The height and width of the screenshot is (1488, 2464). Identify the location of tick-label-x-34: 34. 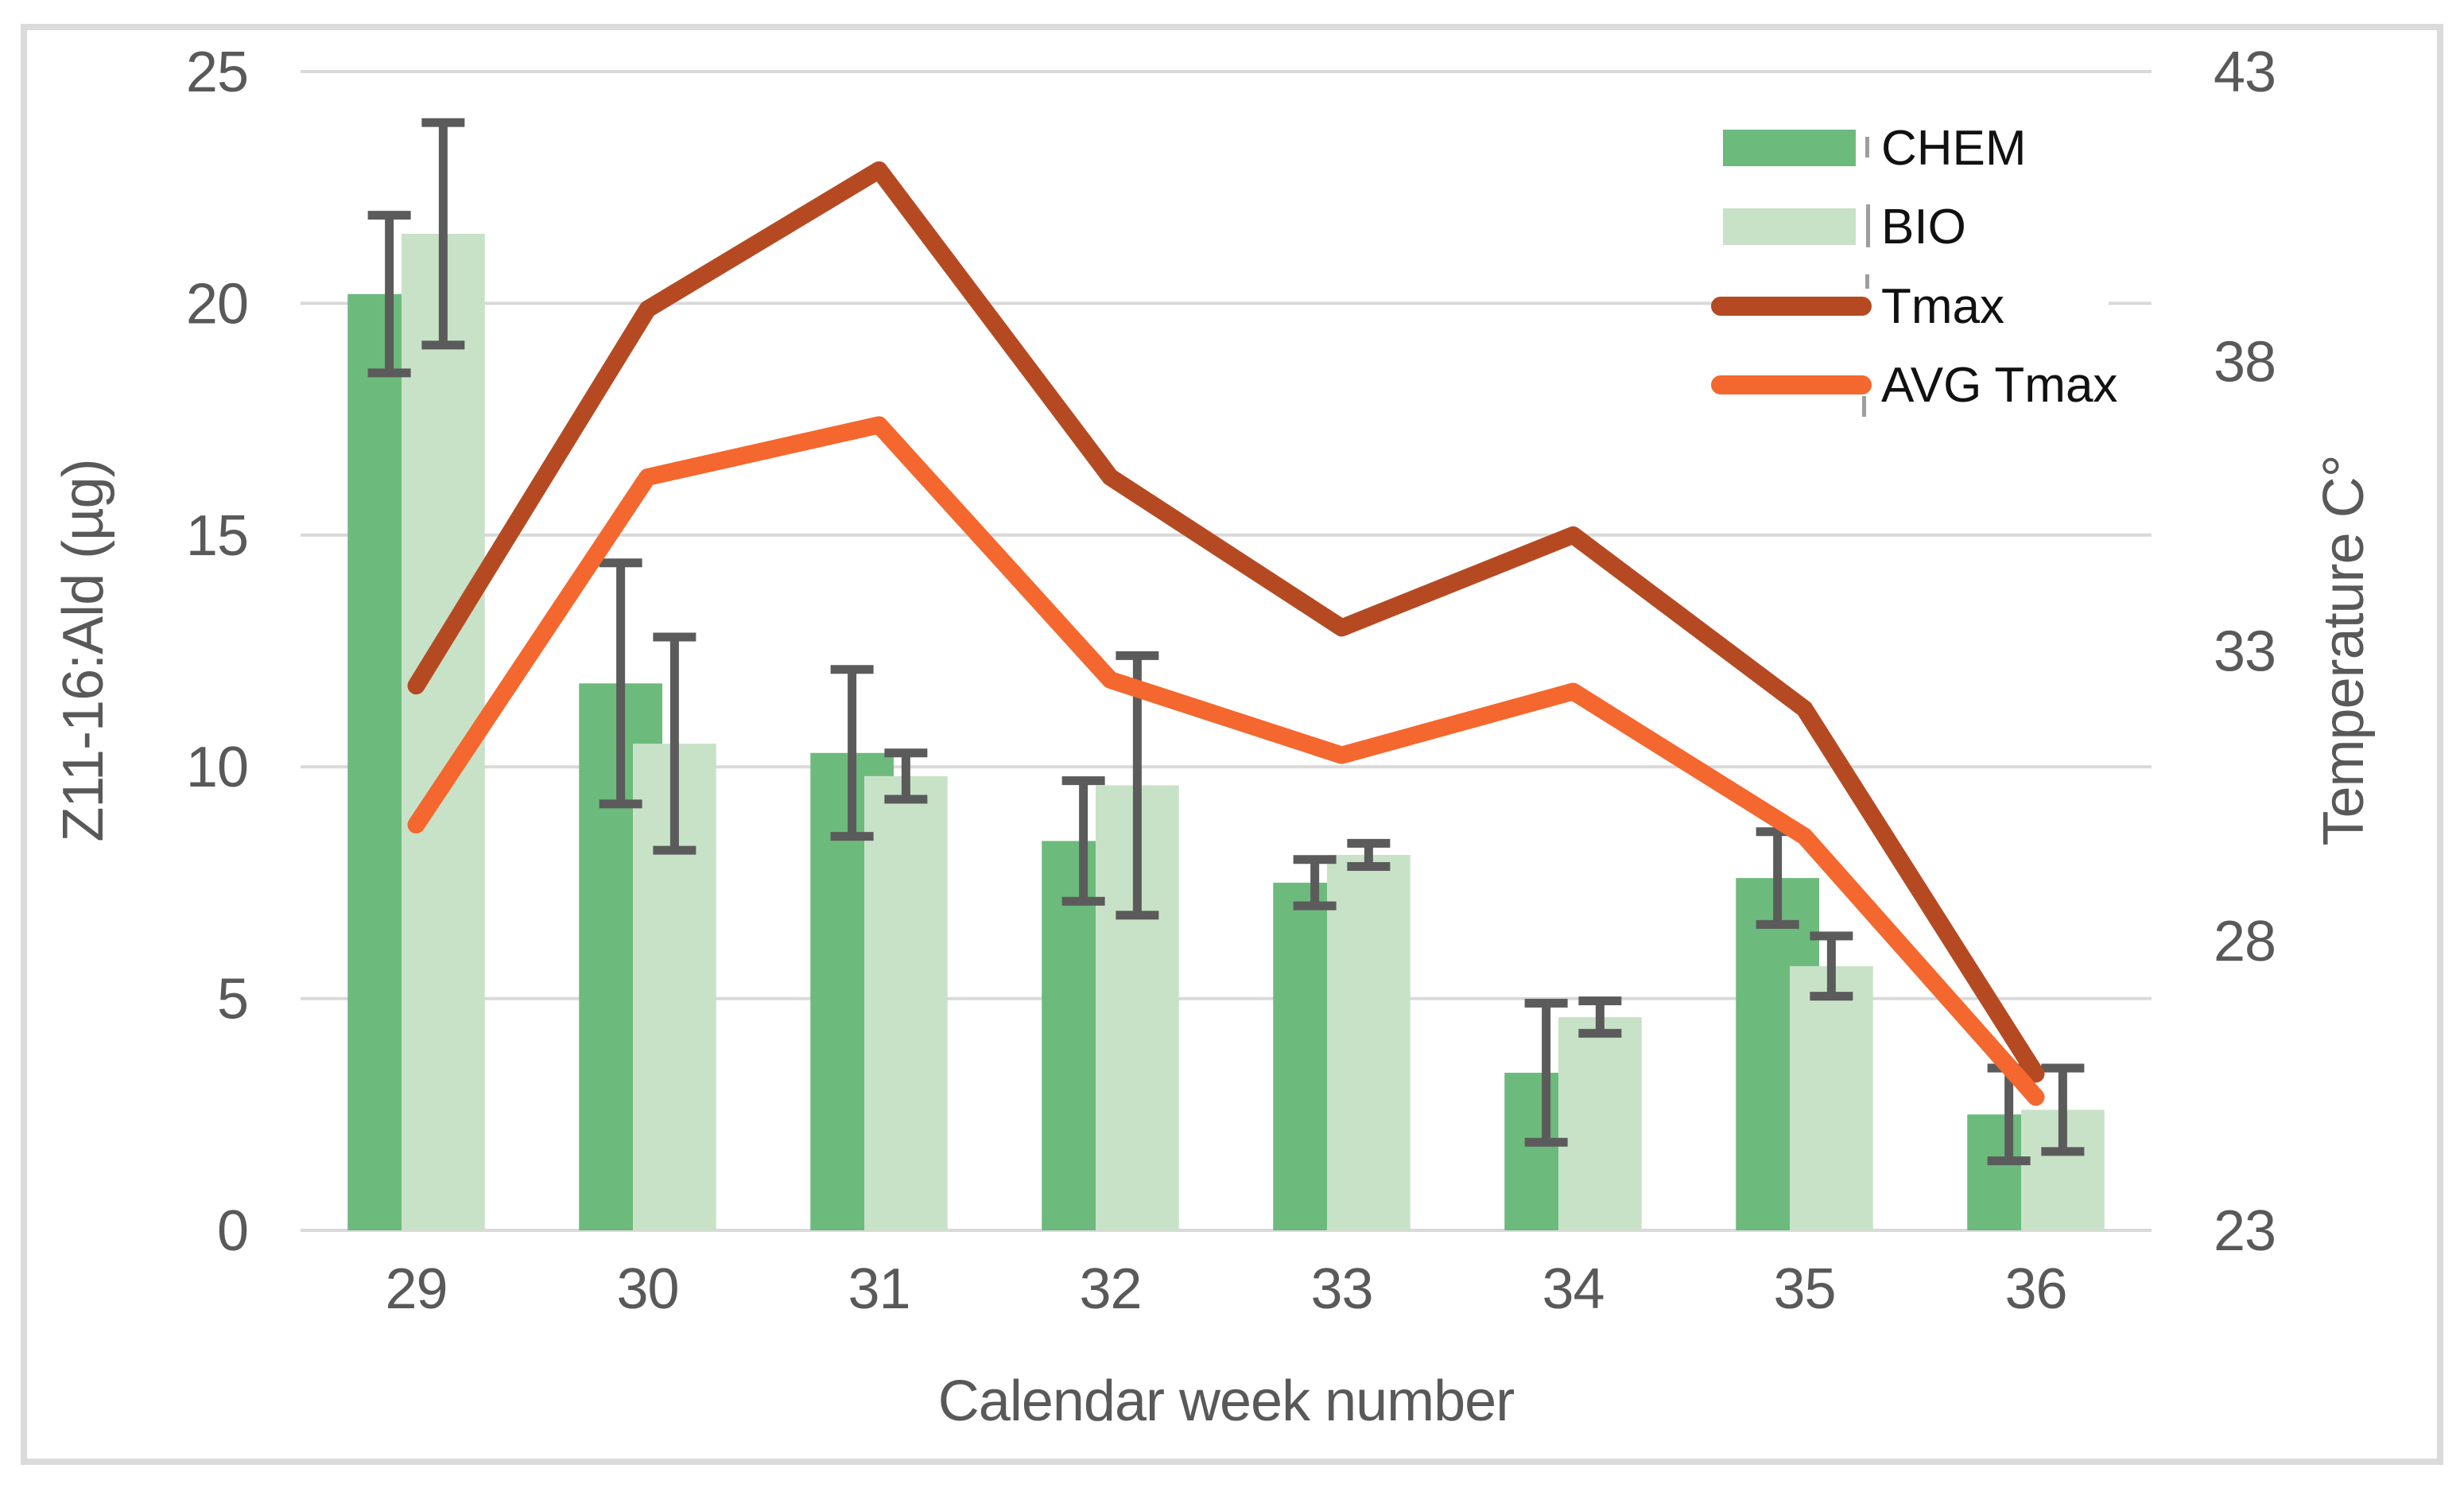
(1573, 1289).